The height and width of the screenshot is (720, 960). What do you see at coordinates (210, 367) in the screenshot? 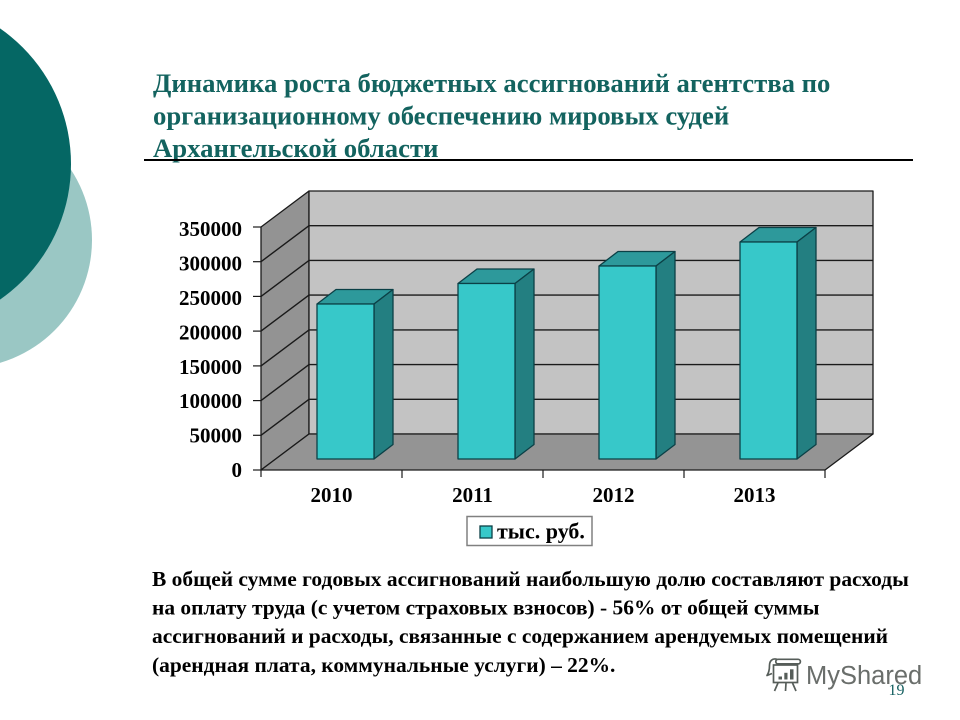
I see `svg-text: 150000` at bounding box center [210, 367].